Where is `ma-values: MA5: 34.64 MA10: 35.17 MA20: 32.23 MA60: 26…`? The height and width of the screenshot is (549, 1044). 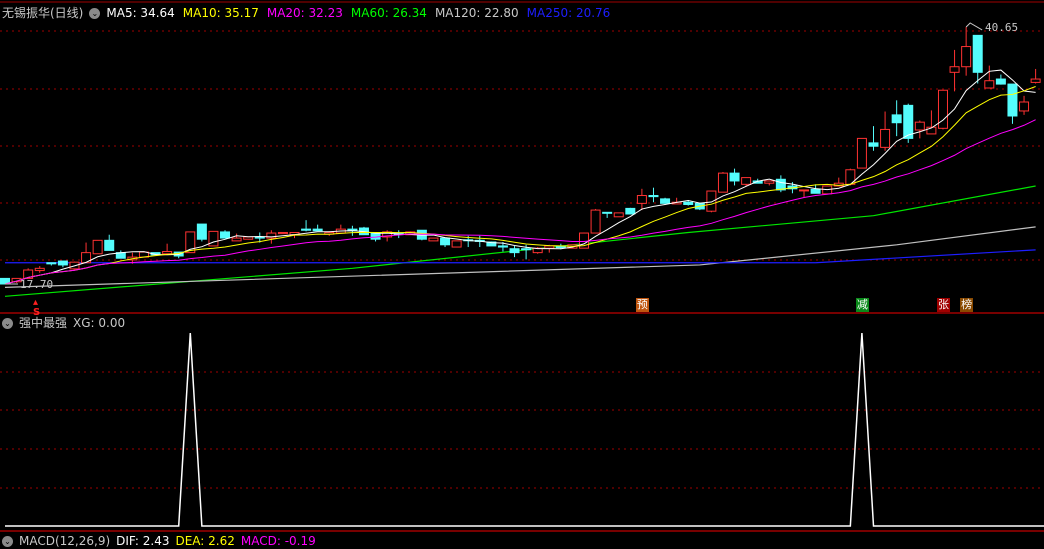 ma-values: MA5: 34.64 MA10: 35.17 MA20: 32.23 MA60: 26… is located at coordinates (358, 13).